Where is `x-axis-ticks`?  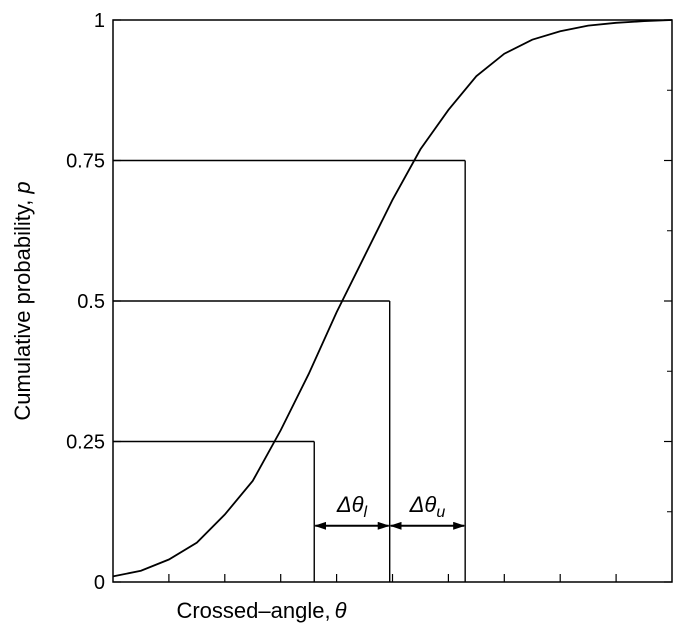 x-axis-ticks is located at coordinates (392, 578).